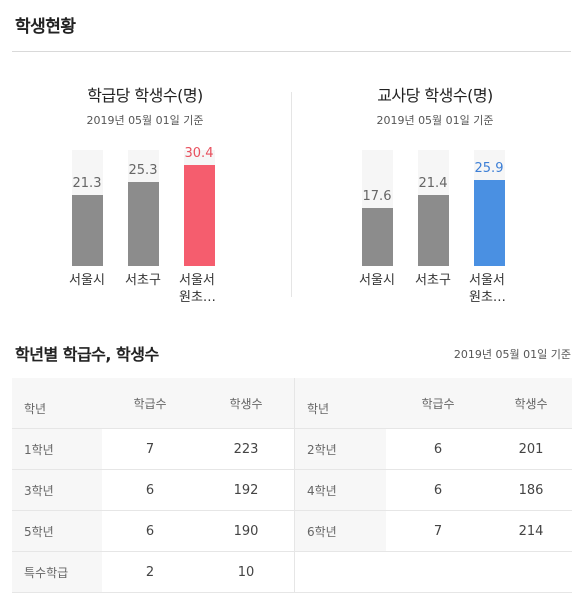 This screenshot has width=579, height=593. I want to click on table-row: 특수학급 2 10, so click(292, 572).